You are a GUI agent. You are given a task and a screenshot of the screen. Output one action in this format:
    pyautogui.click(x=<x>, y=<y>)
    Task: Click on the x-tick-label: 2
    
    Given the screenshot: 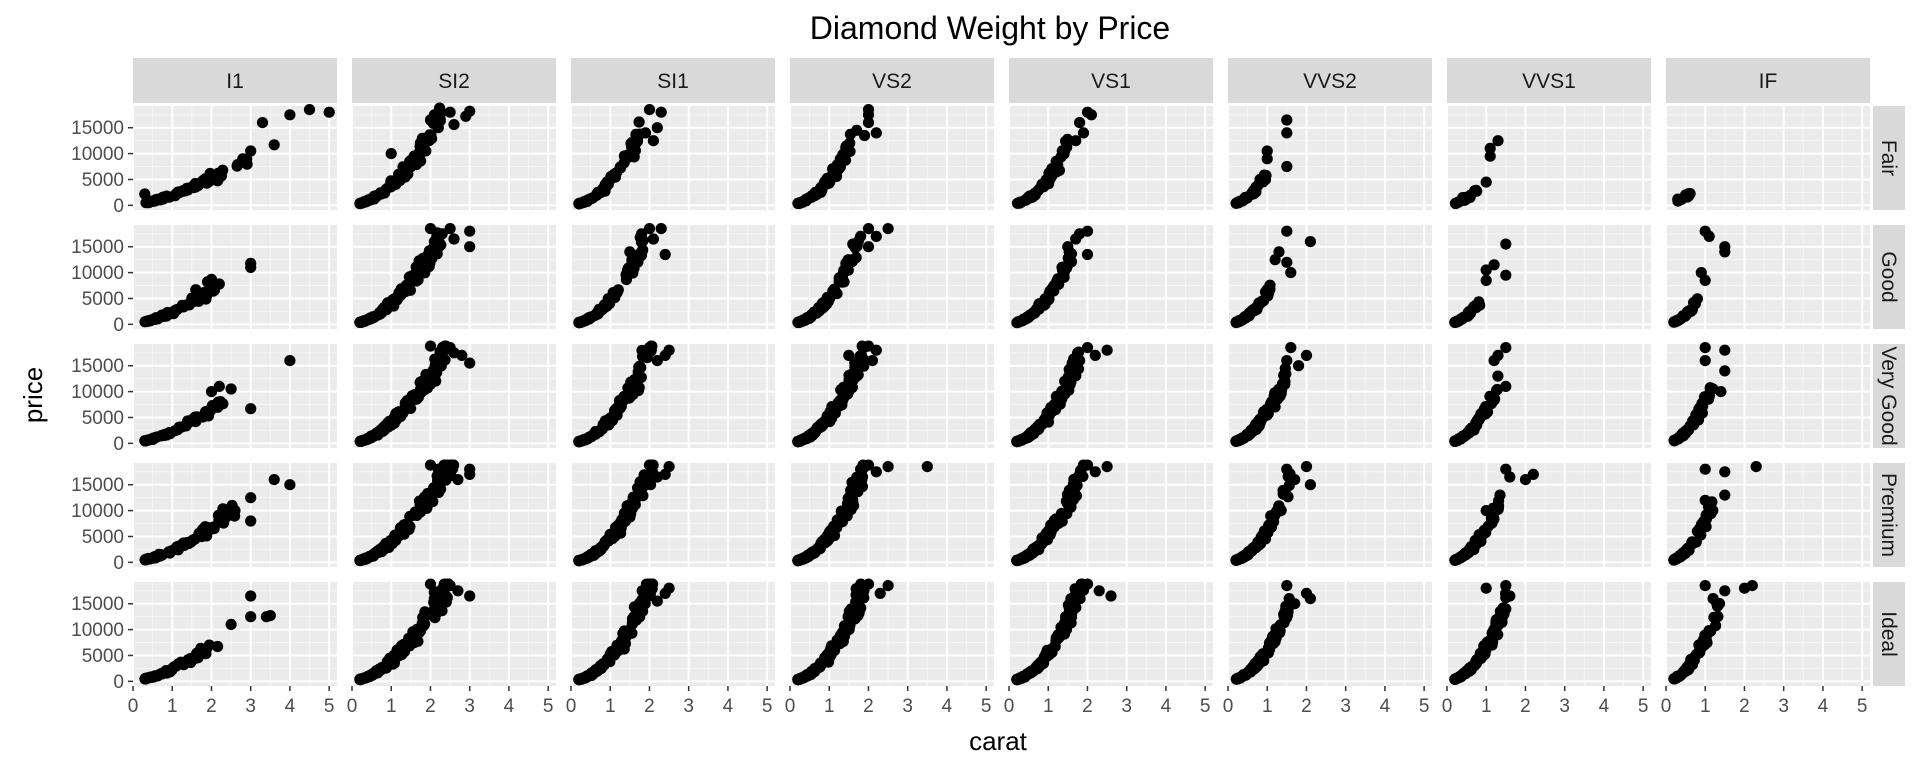 What is the action you would take?
    pyautogui.click(x=430, y=706)
    